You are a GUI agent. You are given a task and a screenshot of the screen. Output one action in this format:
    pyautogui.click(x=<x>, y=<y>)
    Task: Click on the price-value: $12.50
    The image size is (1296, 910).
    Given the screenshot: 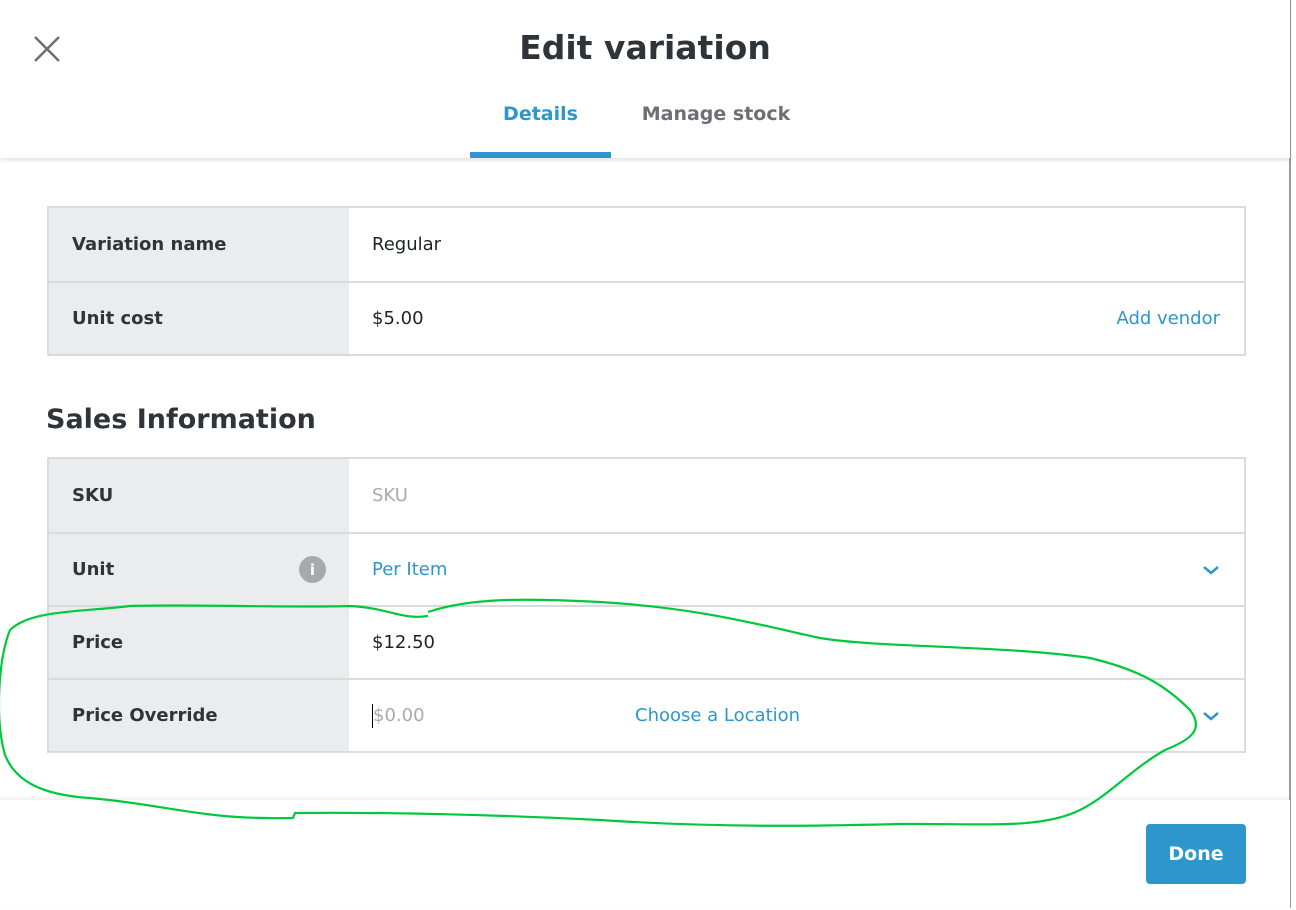 What is the action you would take?
    pyautogui.click(x=403, y=642)
    